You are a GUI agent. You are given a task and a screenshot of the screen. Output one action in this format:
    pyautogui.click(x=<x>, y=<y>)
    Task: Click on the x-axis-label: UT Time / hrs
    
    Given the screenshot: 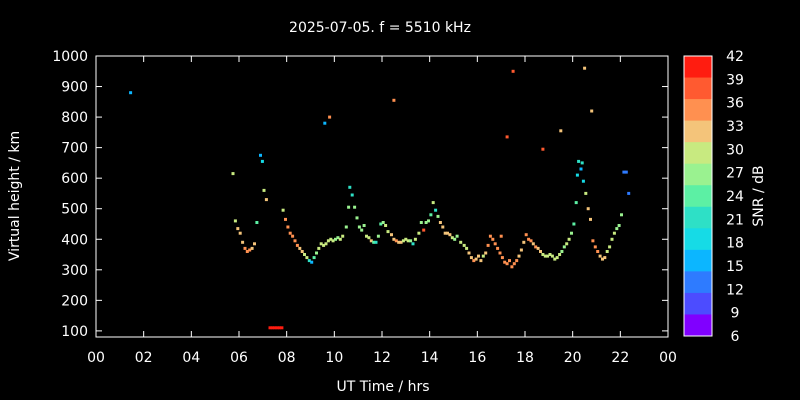 What is the action you would take?
    pyautogui.click(x=382, y=387)
    